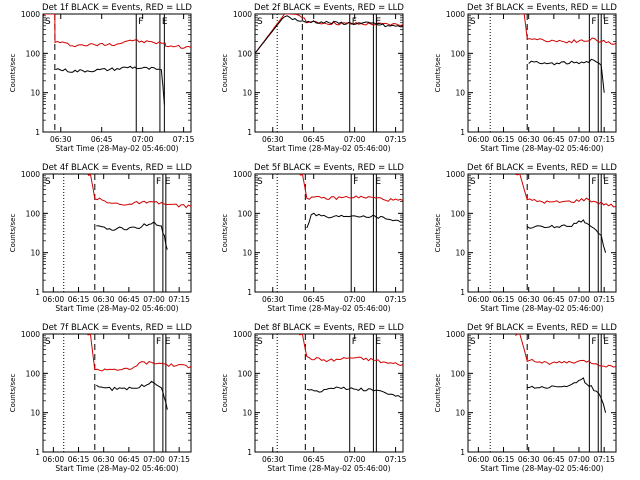 Image resolution: width=640 pixels, height=480 pixels. What do you see at coordinates (479, 299) in the screenshot?
I see `x-tick-label: 06:00` at bounding box center [479, 299].